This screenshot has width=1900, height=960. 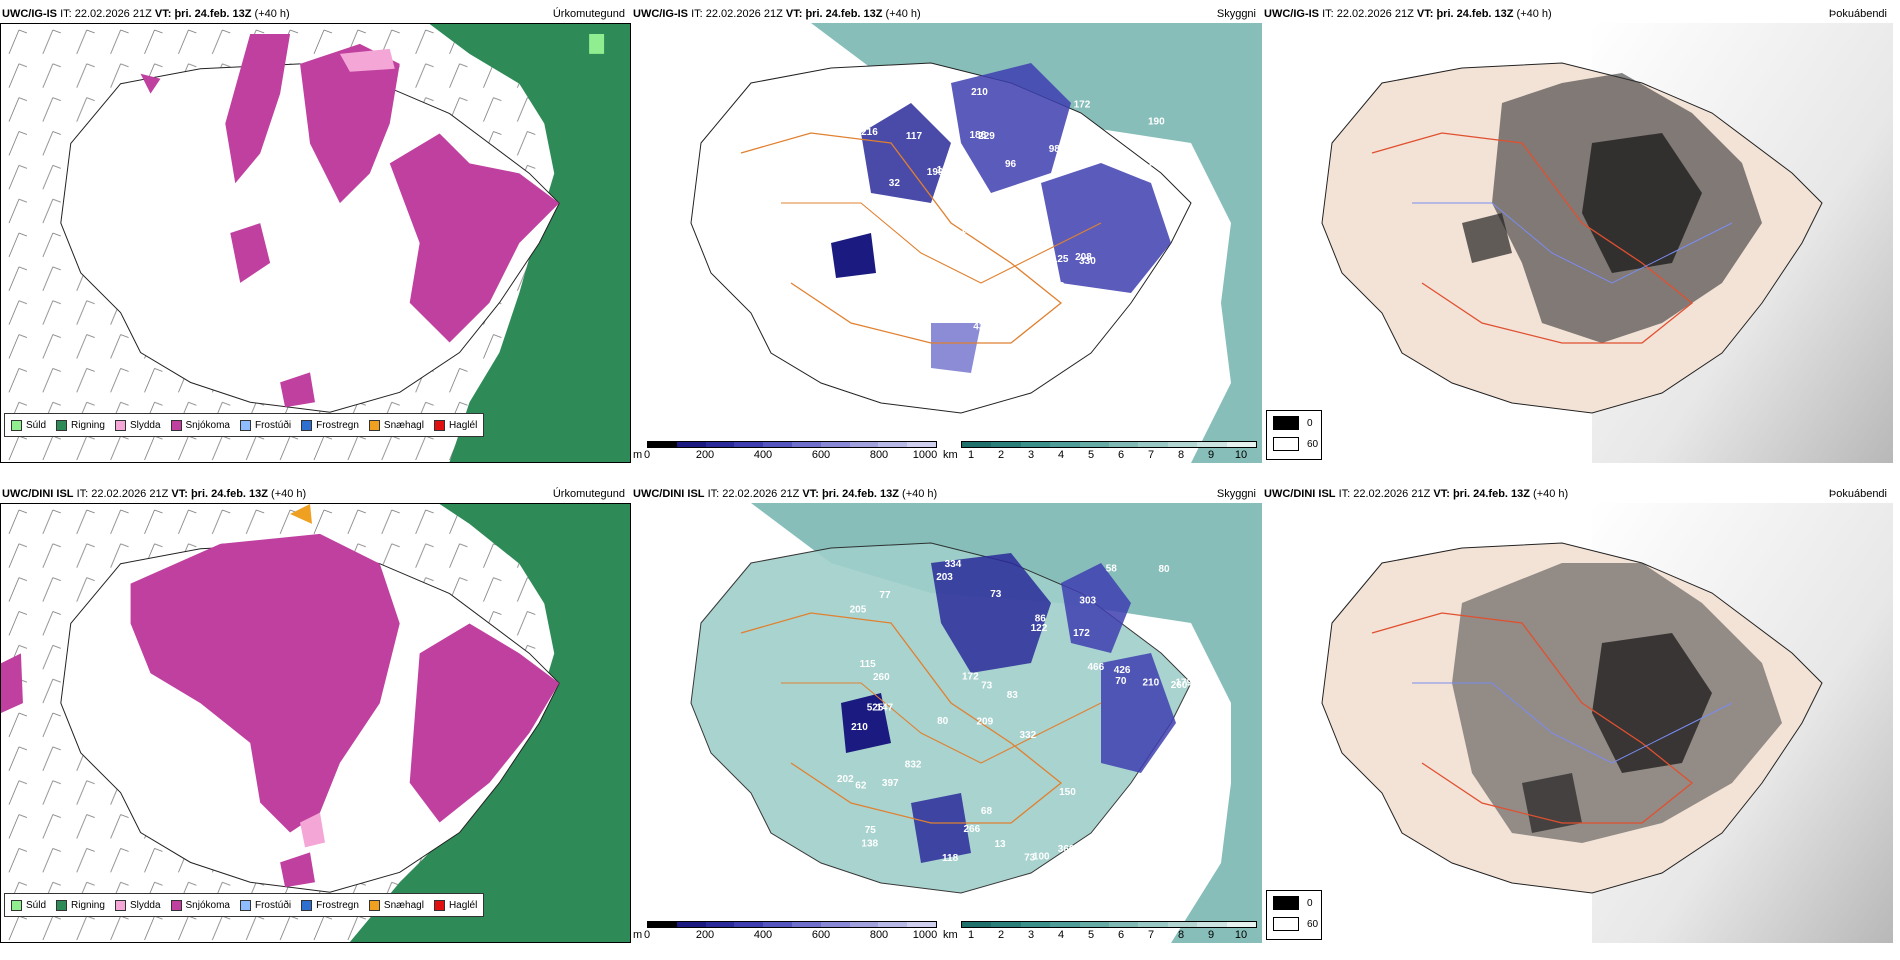 What do you see at coordinates (996, 594) in the screenshot?
I see `cloudbase-value-label: 73` at bounding box center [996, 594].